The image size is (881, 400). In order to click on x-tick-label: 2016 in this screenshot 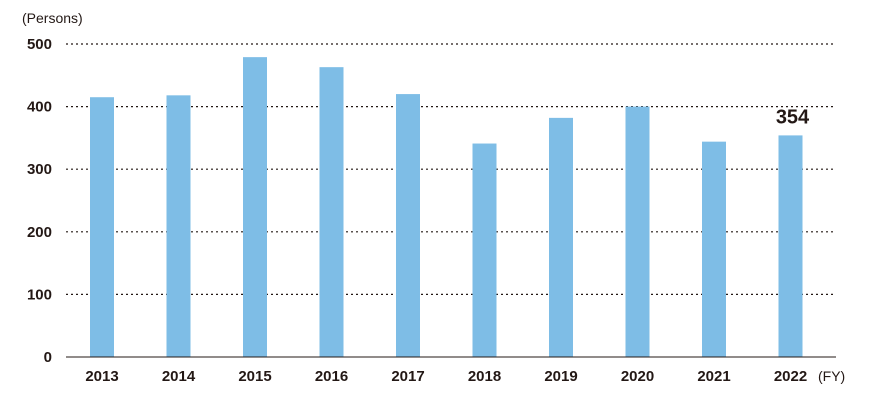, I will do `click(331, 376)`.